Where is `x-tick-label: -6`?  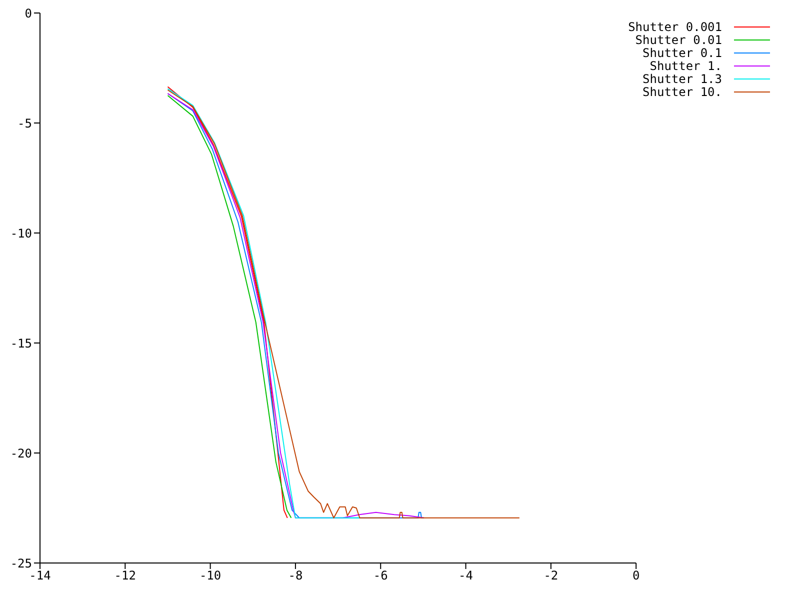 x-tick-label: -6 is located at coordinates (380, 575).